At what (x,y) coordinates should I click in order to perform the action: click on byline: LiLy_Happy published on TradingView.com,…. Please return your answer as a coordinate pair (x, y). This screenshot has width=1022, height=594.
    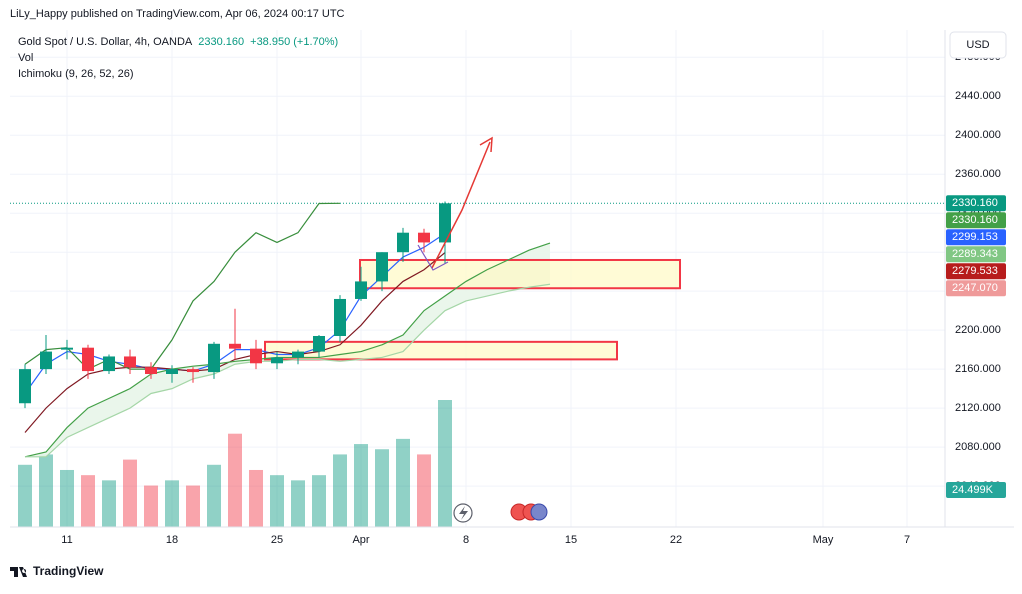
    Looking at the image, I should click on (177, 14).